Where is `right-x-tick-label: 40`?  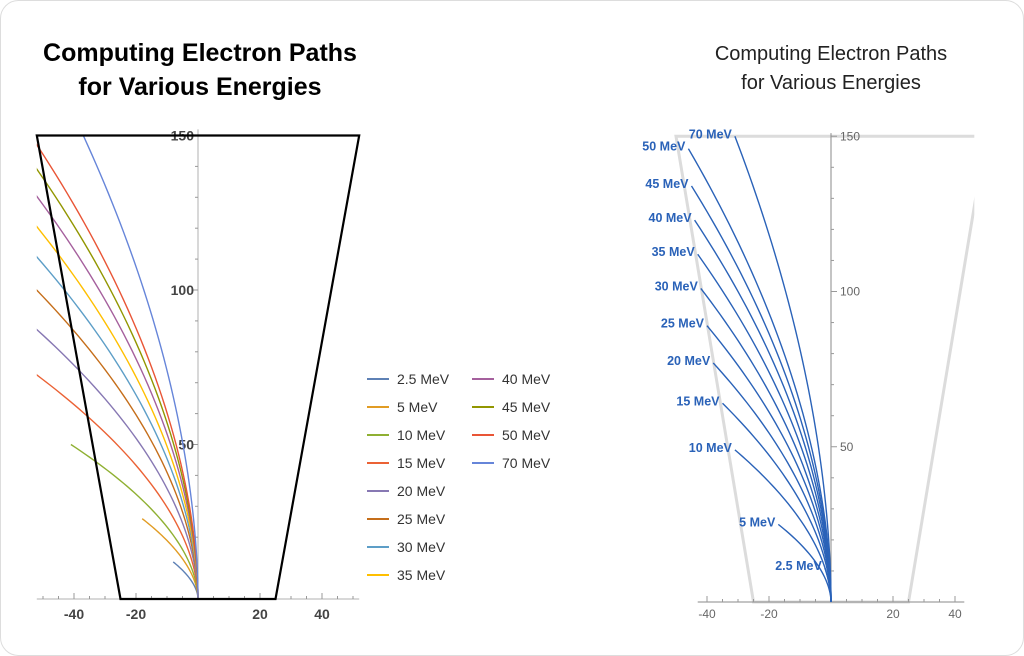
right-x-tick-label: 40 is located at coordinates (955, 614).